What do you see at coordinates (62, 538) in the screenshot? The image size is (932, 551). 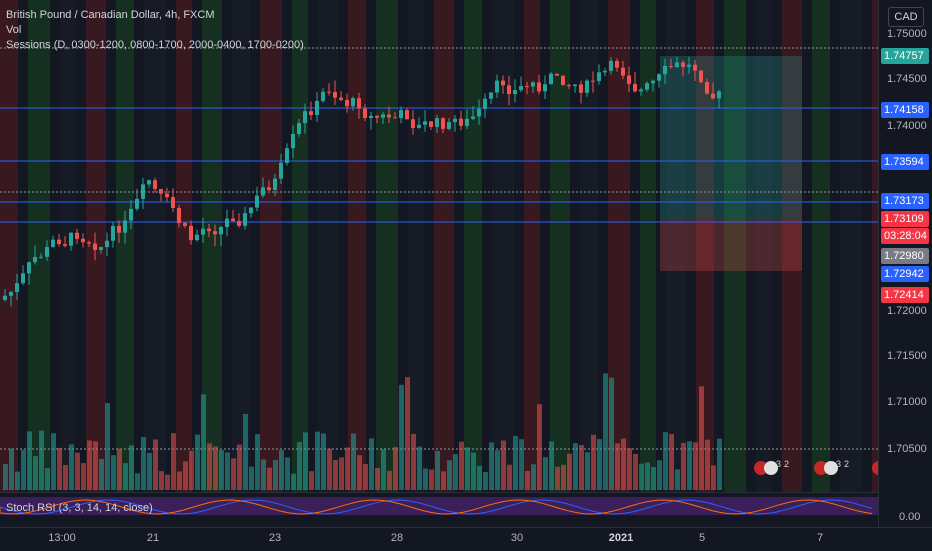 I see `time-label: 13:00` at bounding box center [62, 538].